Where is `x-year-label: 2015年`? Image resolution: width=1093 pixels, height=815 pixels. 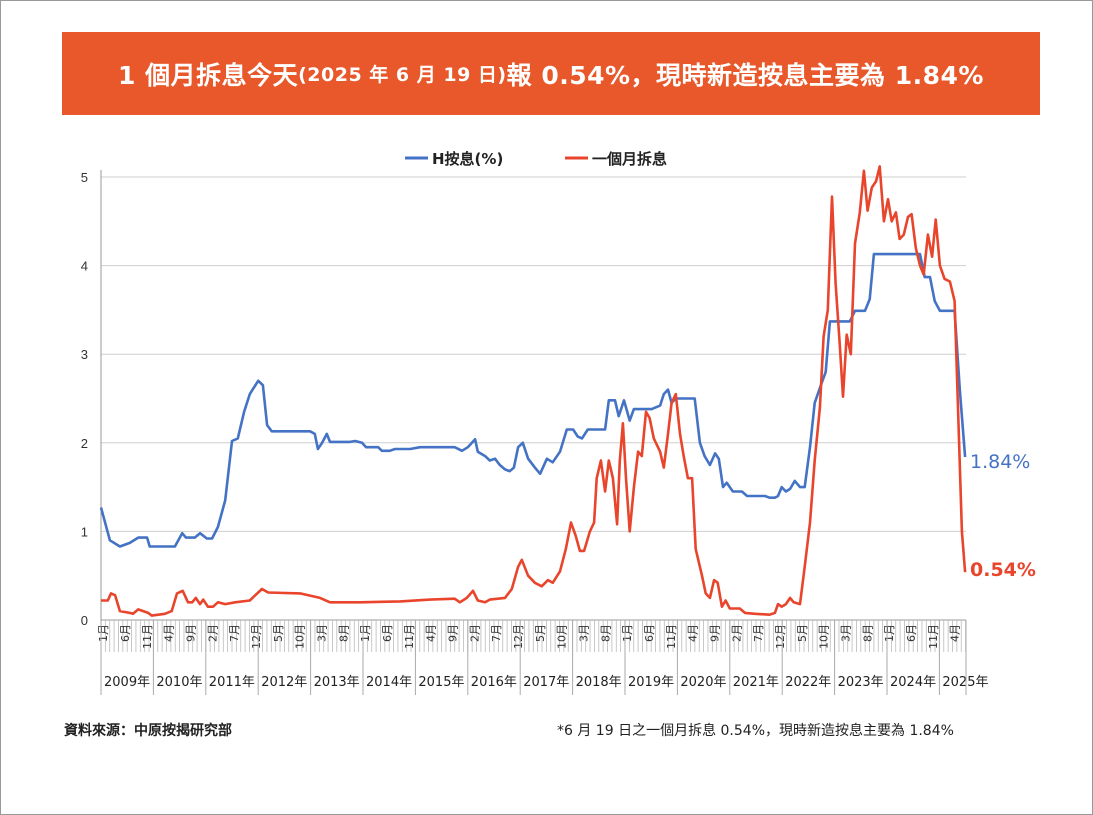 x-year-label: 2015年 is located at coordinates (441, 682).